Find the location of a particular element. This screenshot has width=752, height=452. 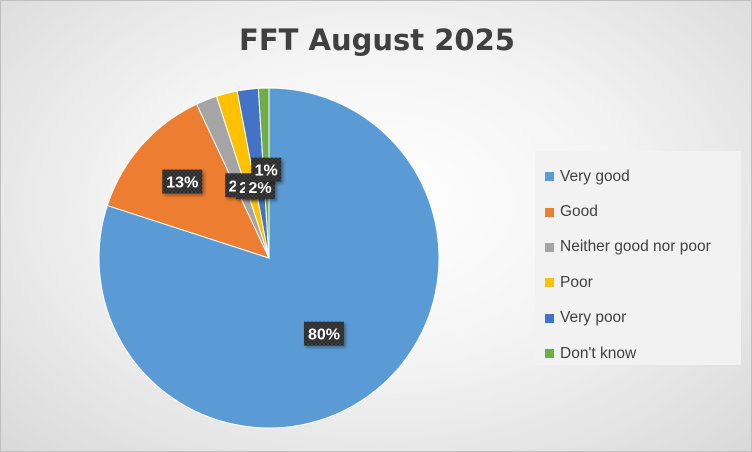

data-label-don-t-know: 1% is located at coordinates (266, 169).